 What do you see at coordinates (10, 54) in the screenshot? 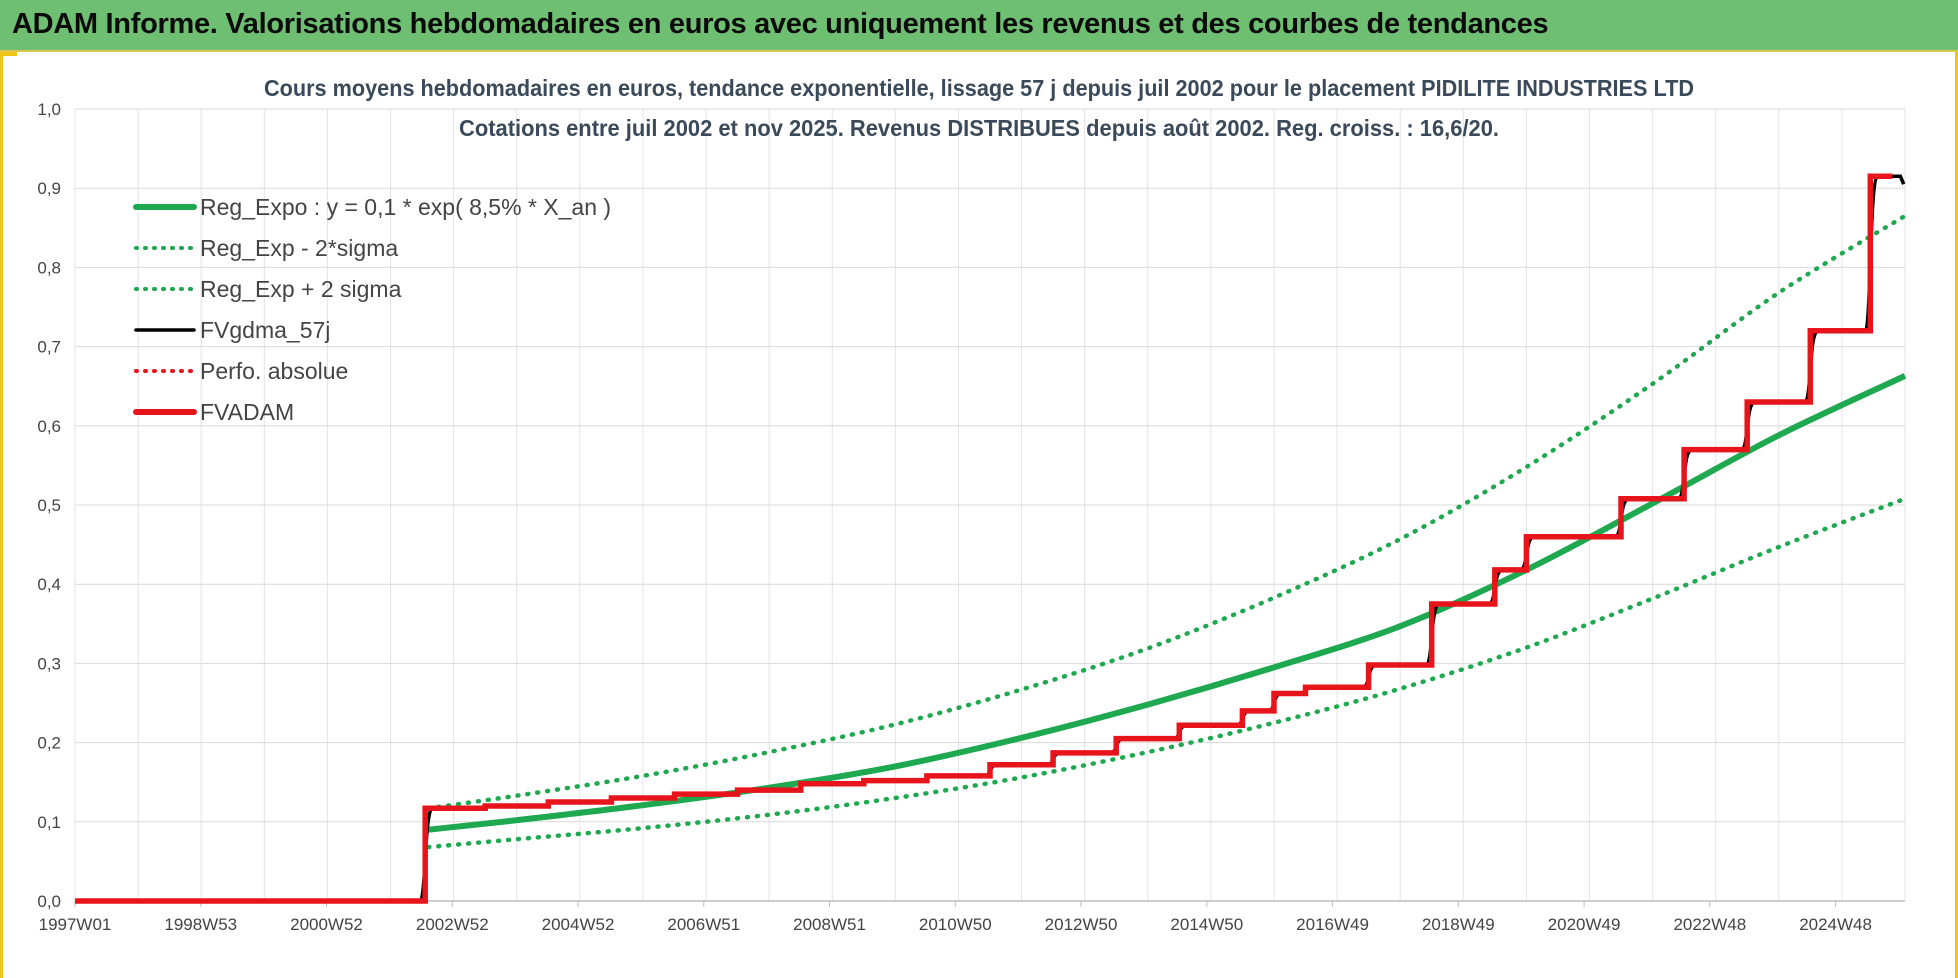
I see `frame-corner-mark` at bounding box center [10, 54].